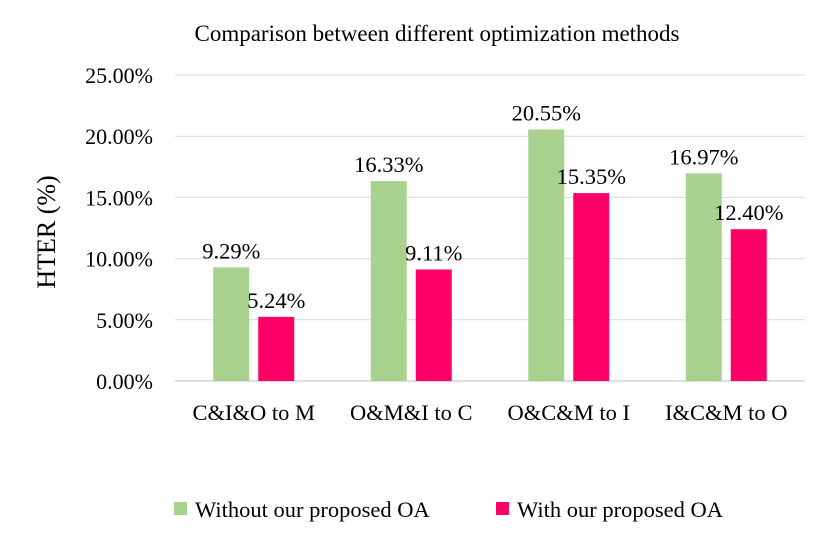 The width and height of the screenshot is (830, 548). I want to click on x-category-label: O&C&M to I, so click(568, 412).